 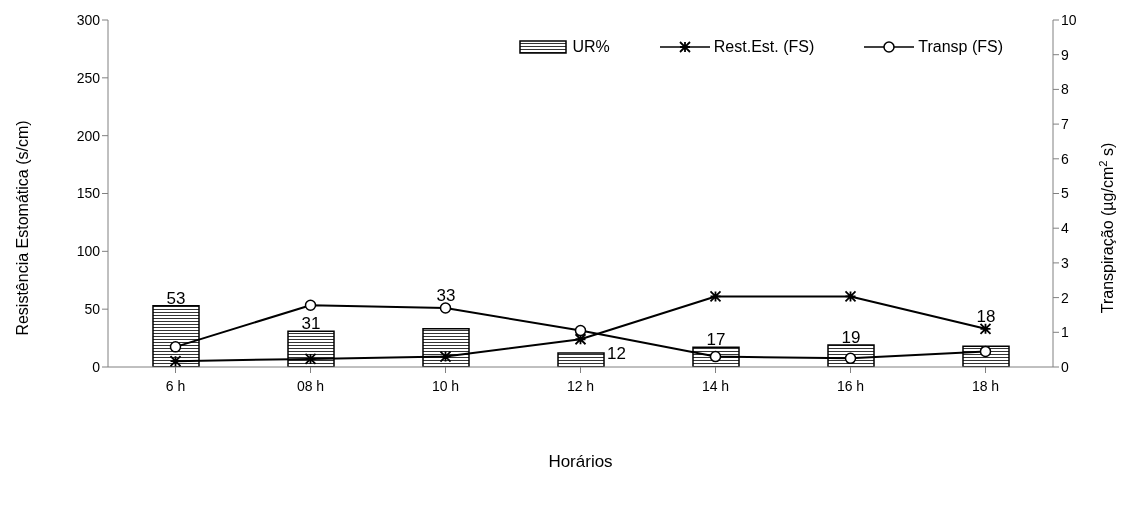 I want to click on legend-label: UR%, so click(x=591, y=47).